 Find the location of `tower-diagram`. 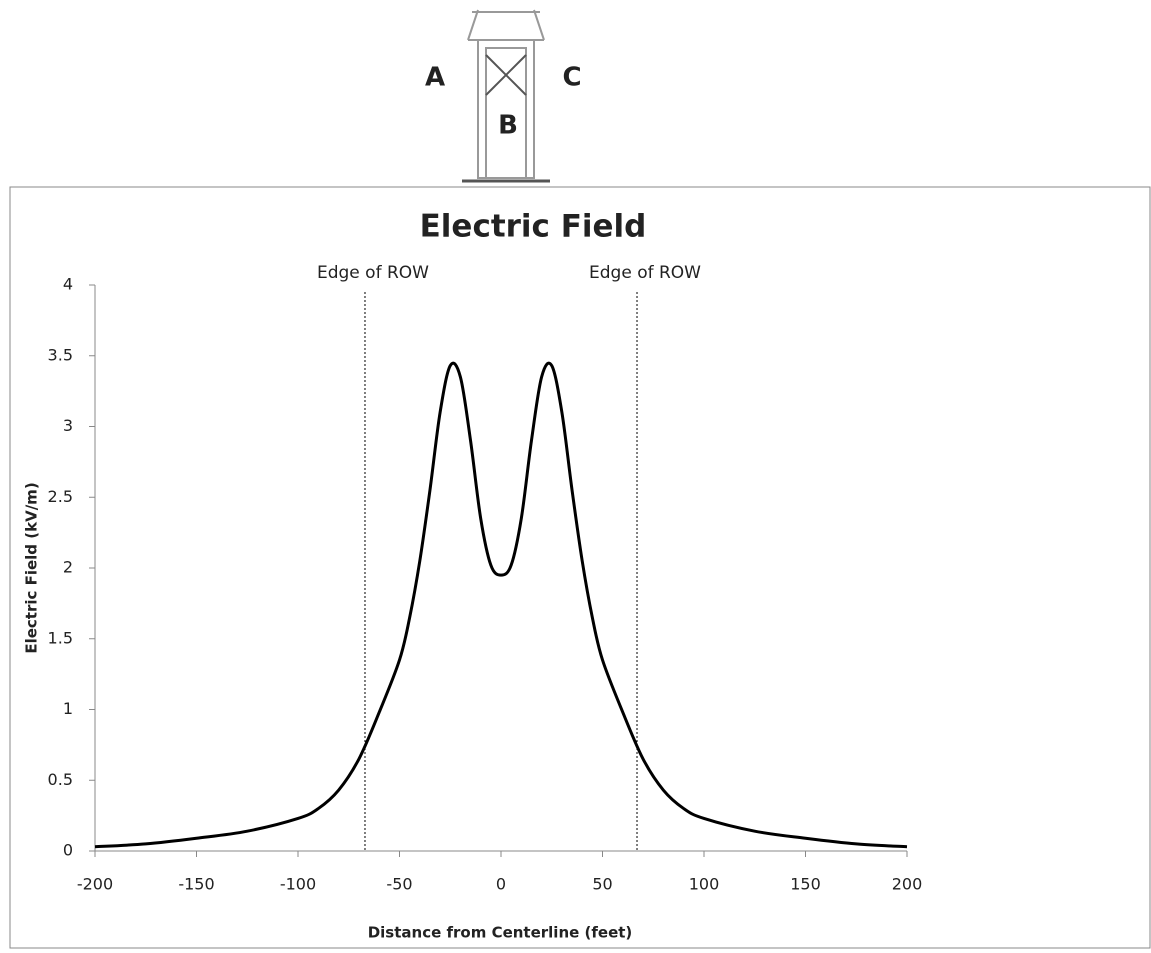

tower-diagram is located at coordinates (506, 96).